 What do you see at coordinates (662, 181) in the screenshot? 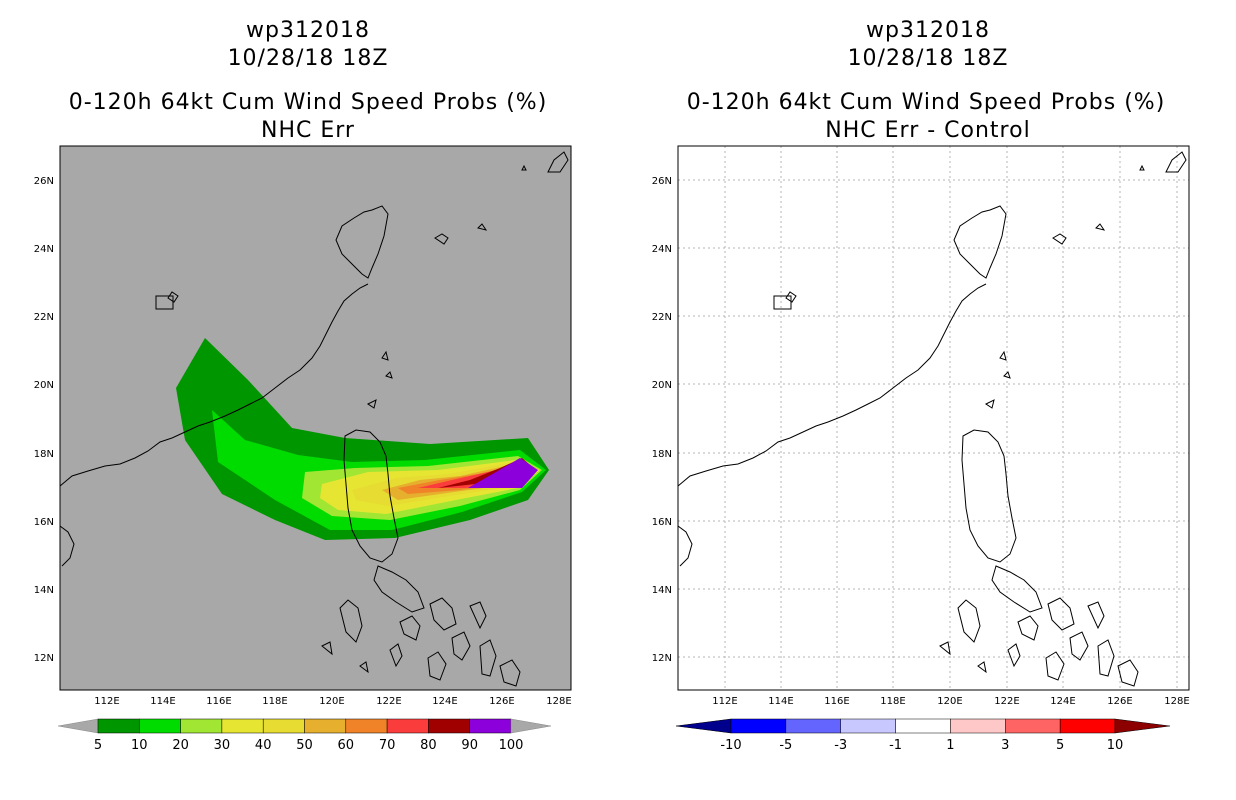
I see `right-lat-label-26N: 26N` at bounding box center [662, 181].